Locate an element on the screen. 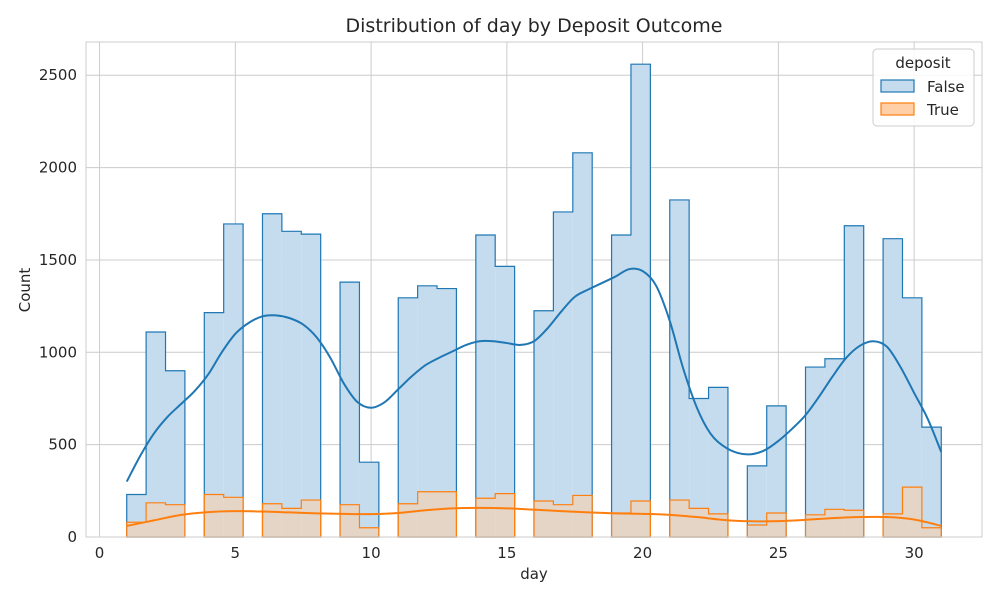  x-tick-label: 20 is located at coordinates (642, 553).